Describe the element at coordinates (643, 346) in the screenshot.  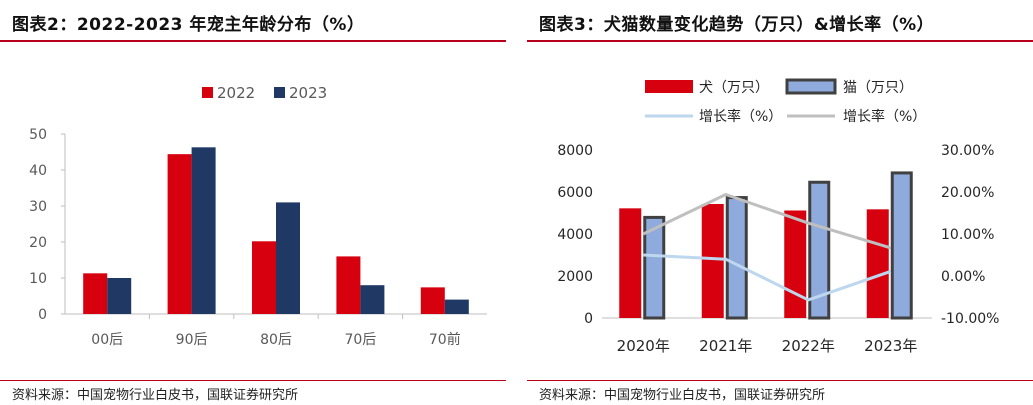
I see `x-tick-label: 2020年` at that location.